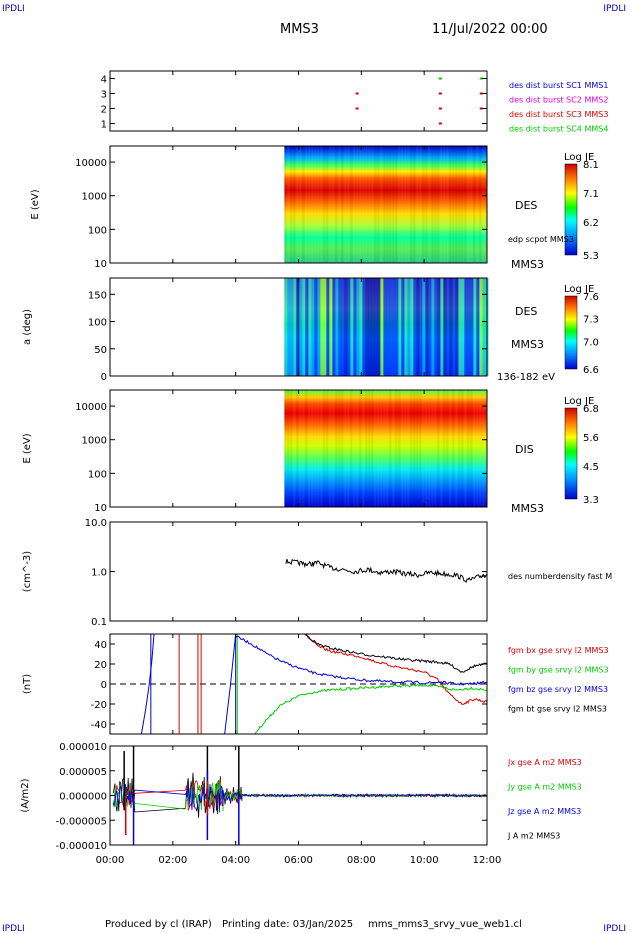 The height and width of the screenshot is (934, 630). I want to click on dis-energy-ytick-label: 1000, so click(94, 441).